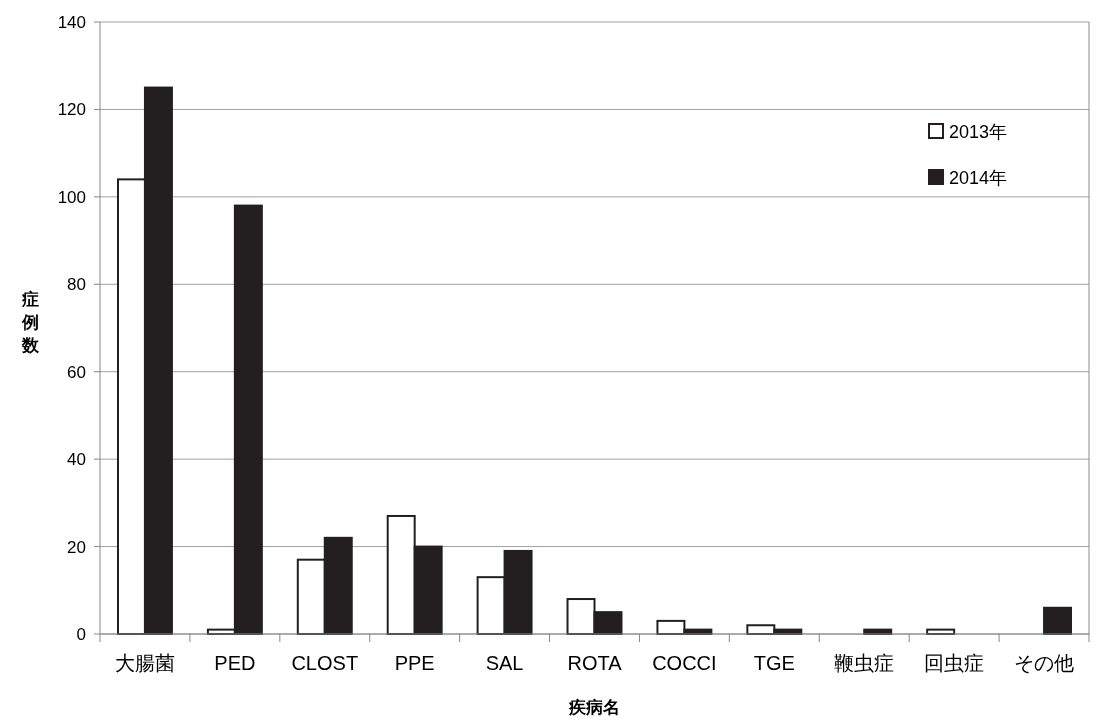 This screenshot has height=725, width=1099. Describe the element at coordinates (1044, 663) in the screenshot. I see `x-tick-label: その他` at that location.